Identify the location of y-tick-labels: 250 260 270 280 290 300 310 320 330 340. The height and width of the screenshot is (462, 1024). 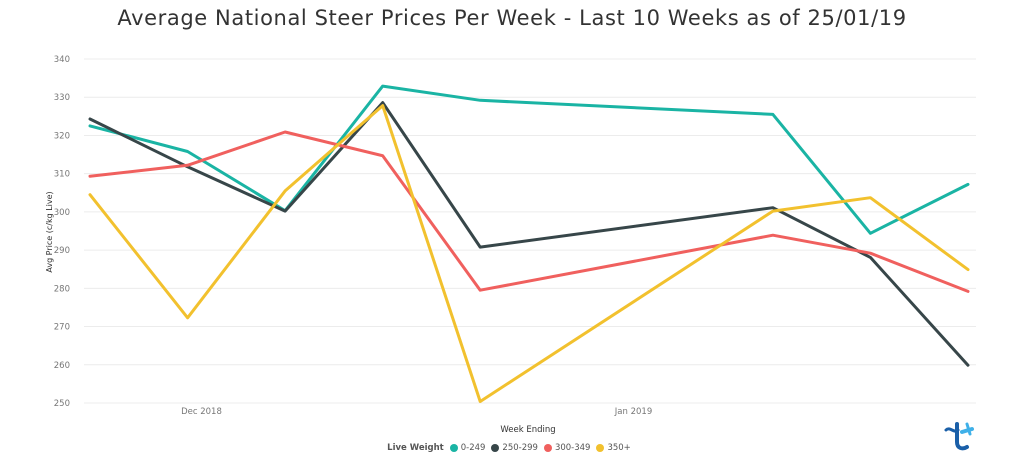
(62, 232).